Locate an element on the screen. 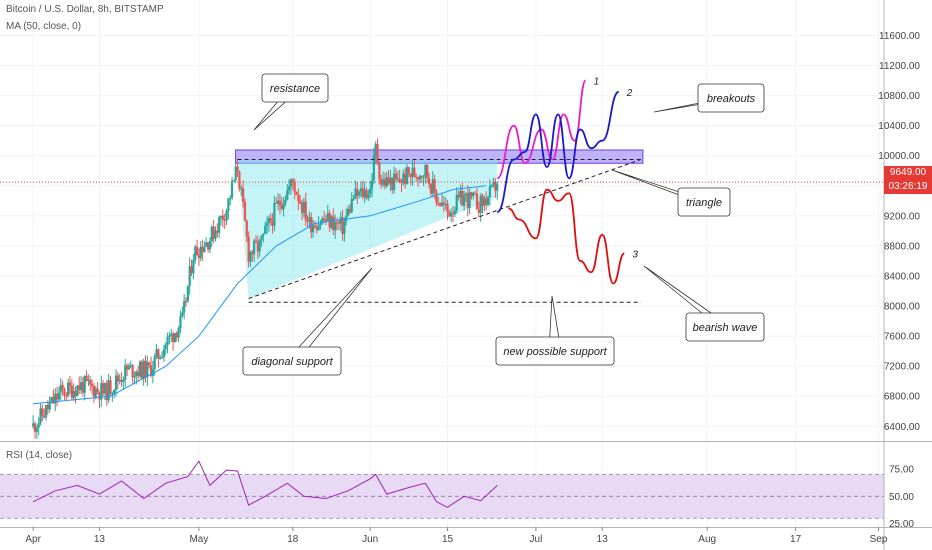 This screenshot has width=932, height=550. callout-resistance: resistance is located at coordinates (291, 102).